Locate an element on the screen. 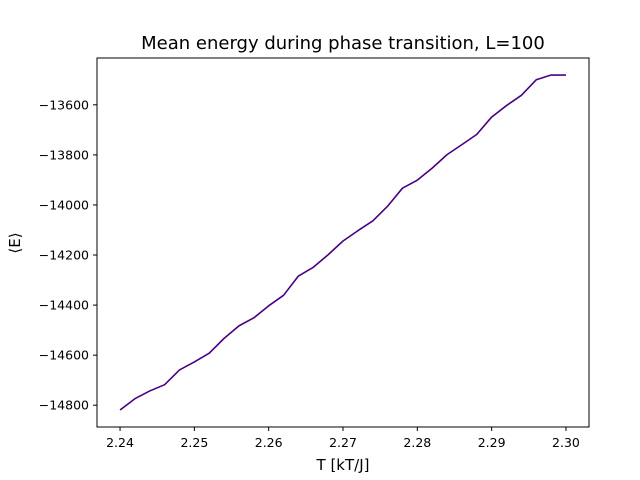 This screenshot has height=480, width=640. x-axis-label: T [kT/J] is located at coordinates (343, 465).